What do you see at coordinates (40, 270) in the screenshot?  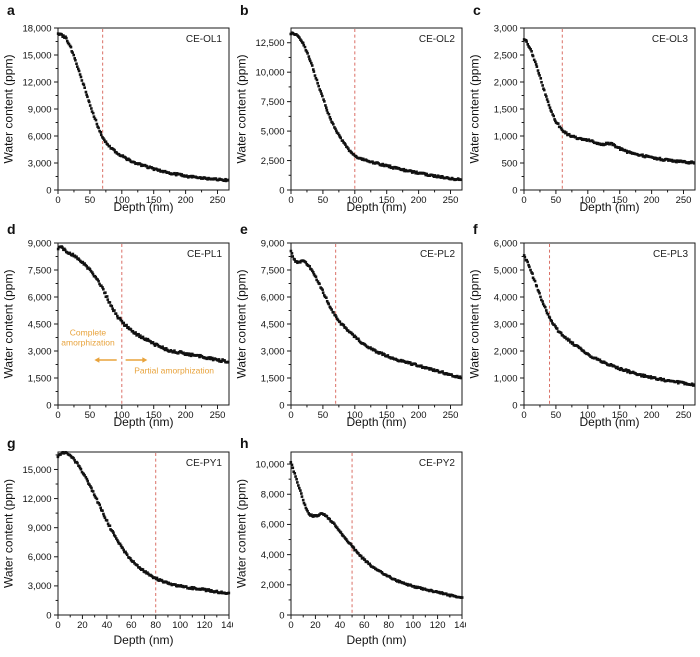 I see `y-tick-label: 7,500` at bounding box center [40, 270].